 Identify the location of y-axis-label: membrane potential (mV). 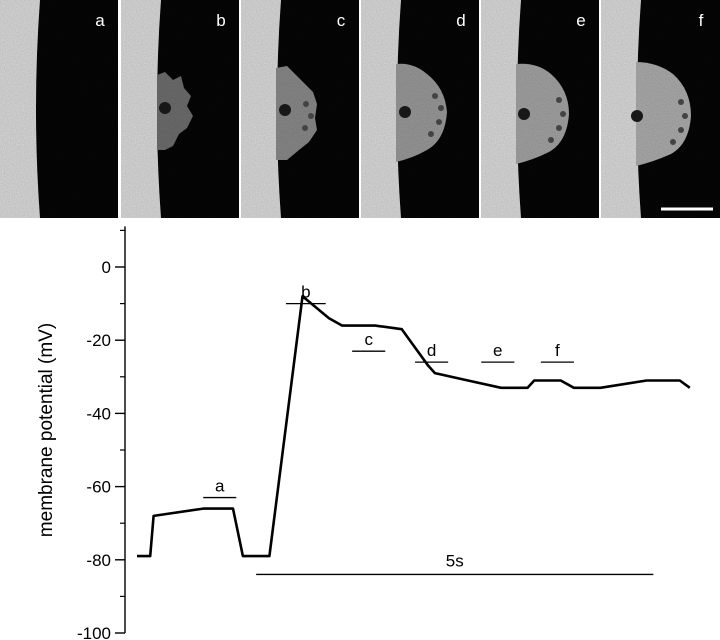
(46, 430).